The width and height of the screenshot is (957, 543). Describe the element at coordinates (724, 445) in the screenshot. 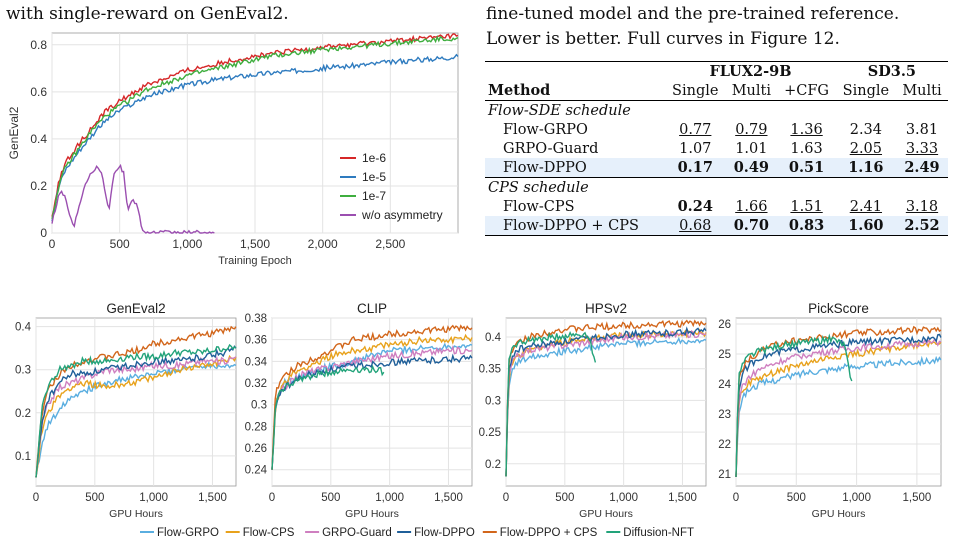

I see `y-tick-label: 22` at that location.